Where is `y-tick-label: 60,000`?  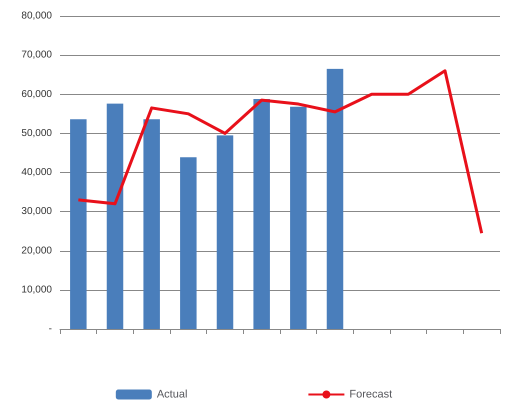 y-tick-label: 60,000 is located at coordinates (36, 94).